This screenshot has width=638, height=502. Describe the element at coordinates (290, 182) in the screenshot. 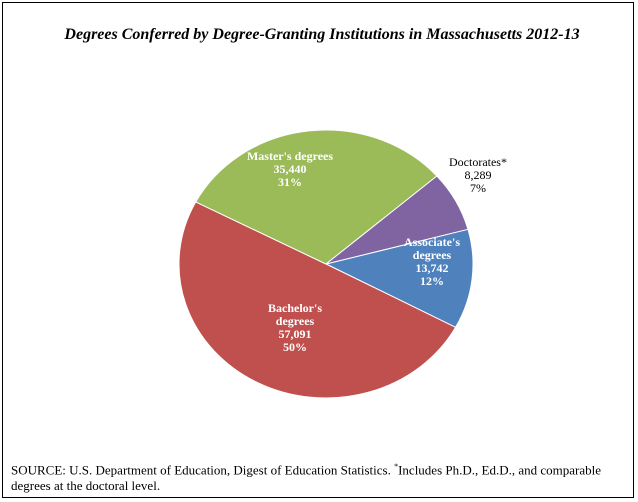

I see `percent-label: 31%` at that location.